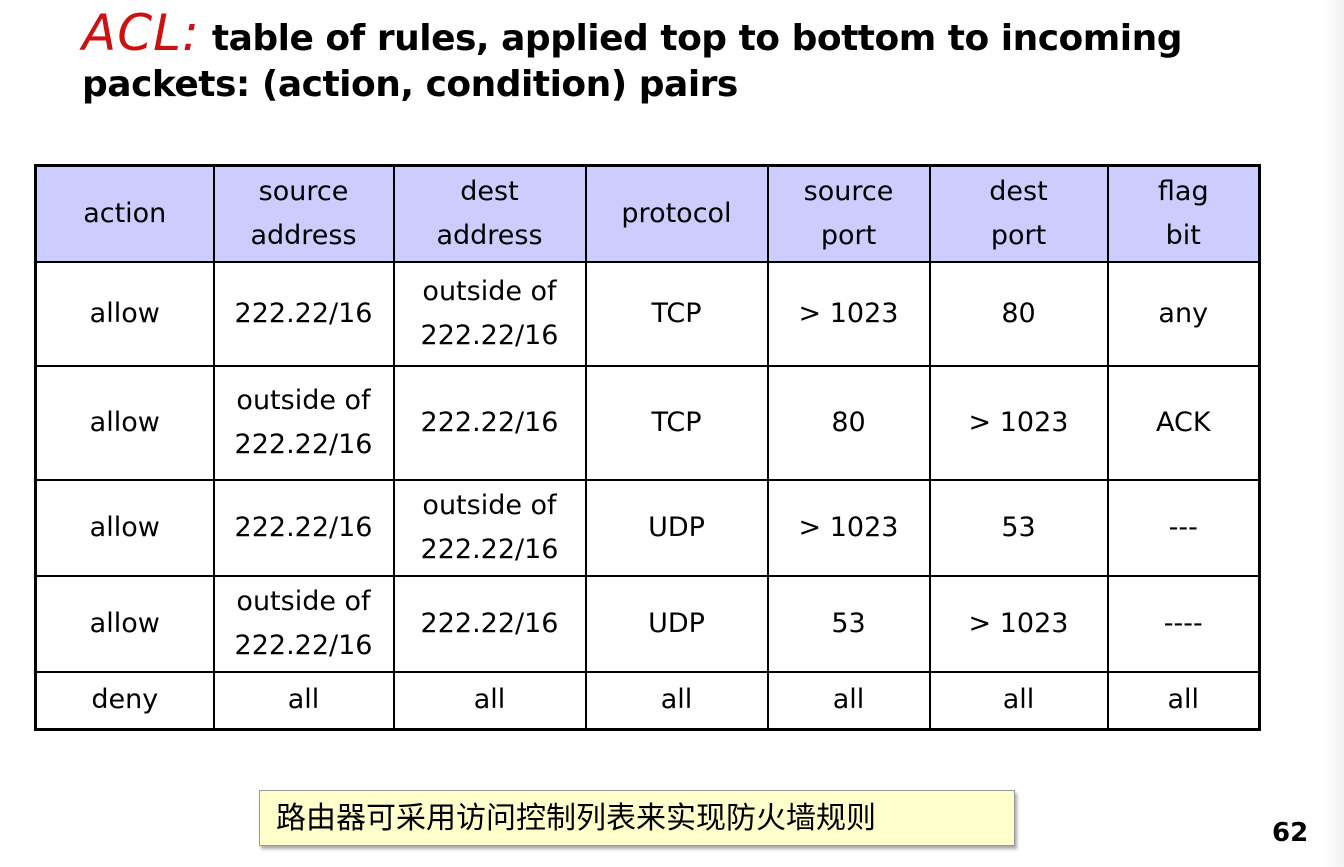  I want to click on header-dest-address: dest address, so click(489, 213).